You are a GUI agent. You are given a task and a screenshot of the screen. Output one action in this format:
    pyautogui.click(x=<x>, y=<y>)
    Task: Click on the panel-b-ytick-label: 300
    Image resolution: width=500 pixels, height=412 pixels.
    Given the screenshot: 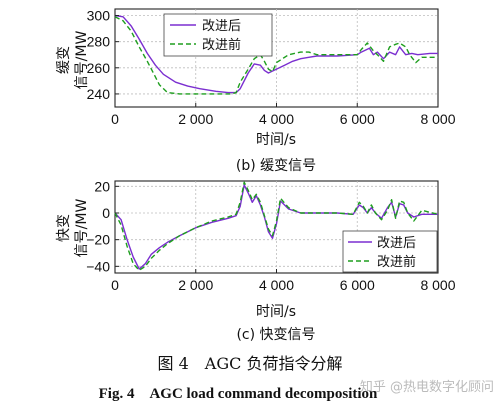 What is the action you would take?
    pyautogui.click(x=99, y=16)
    